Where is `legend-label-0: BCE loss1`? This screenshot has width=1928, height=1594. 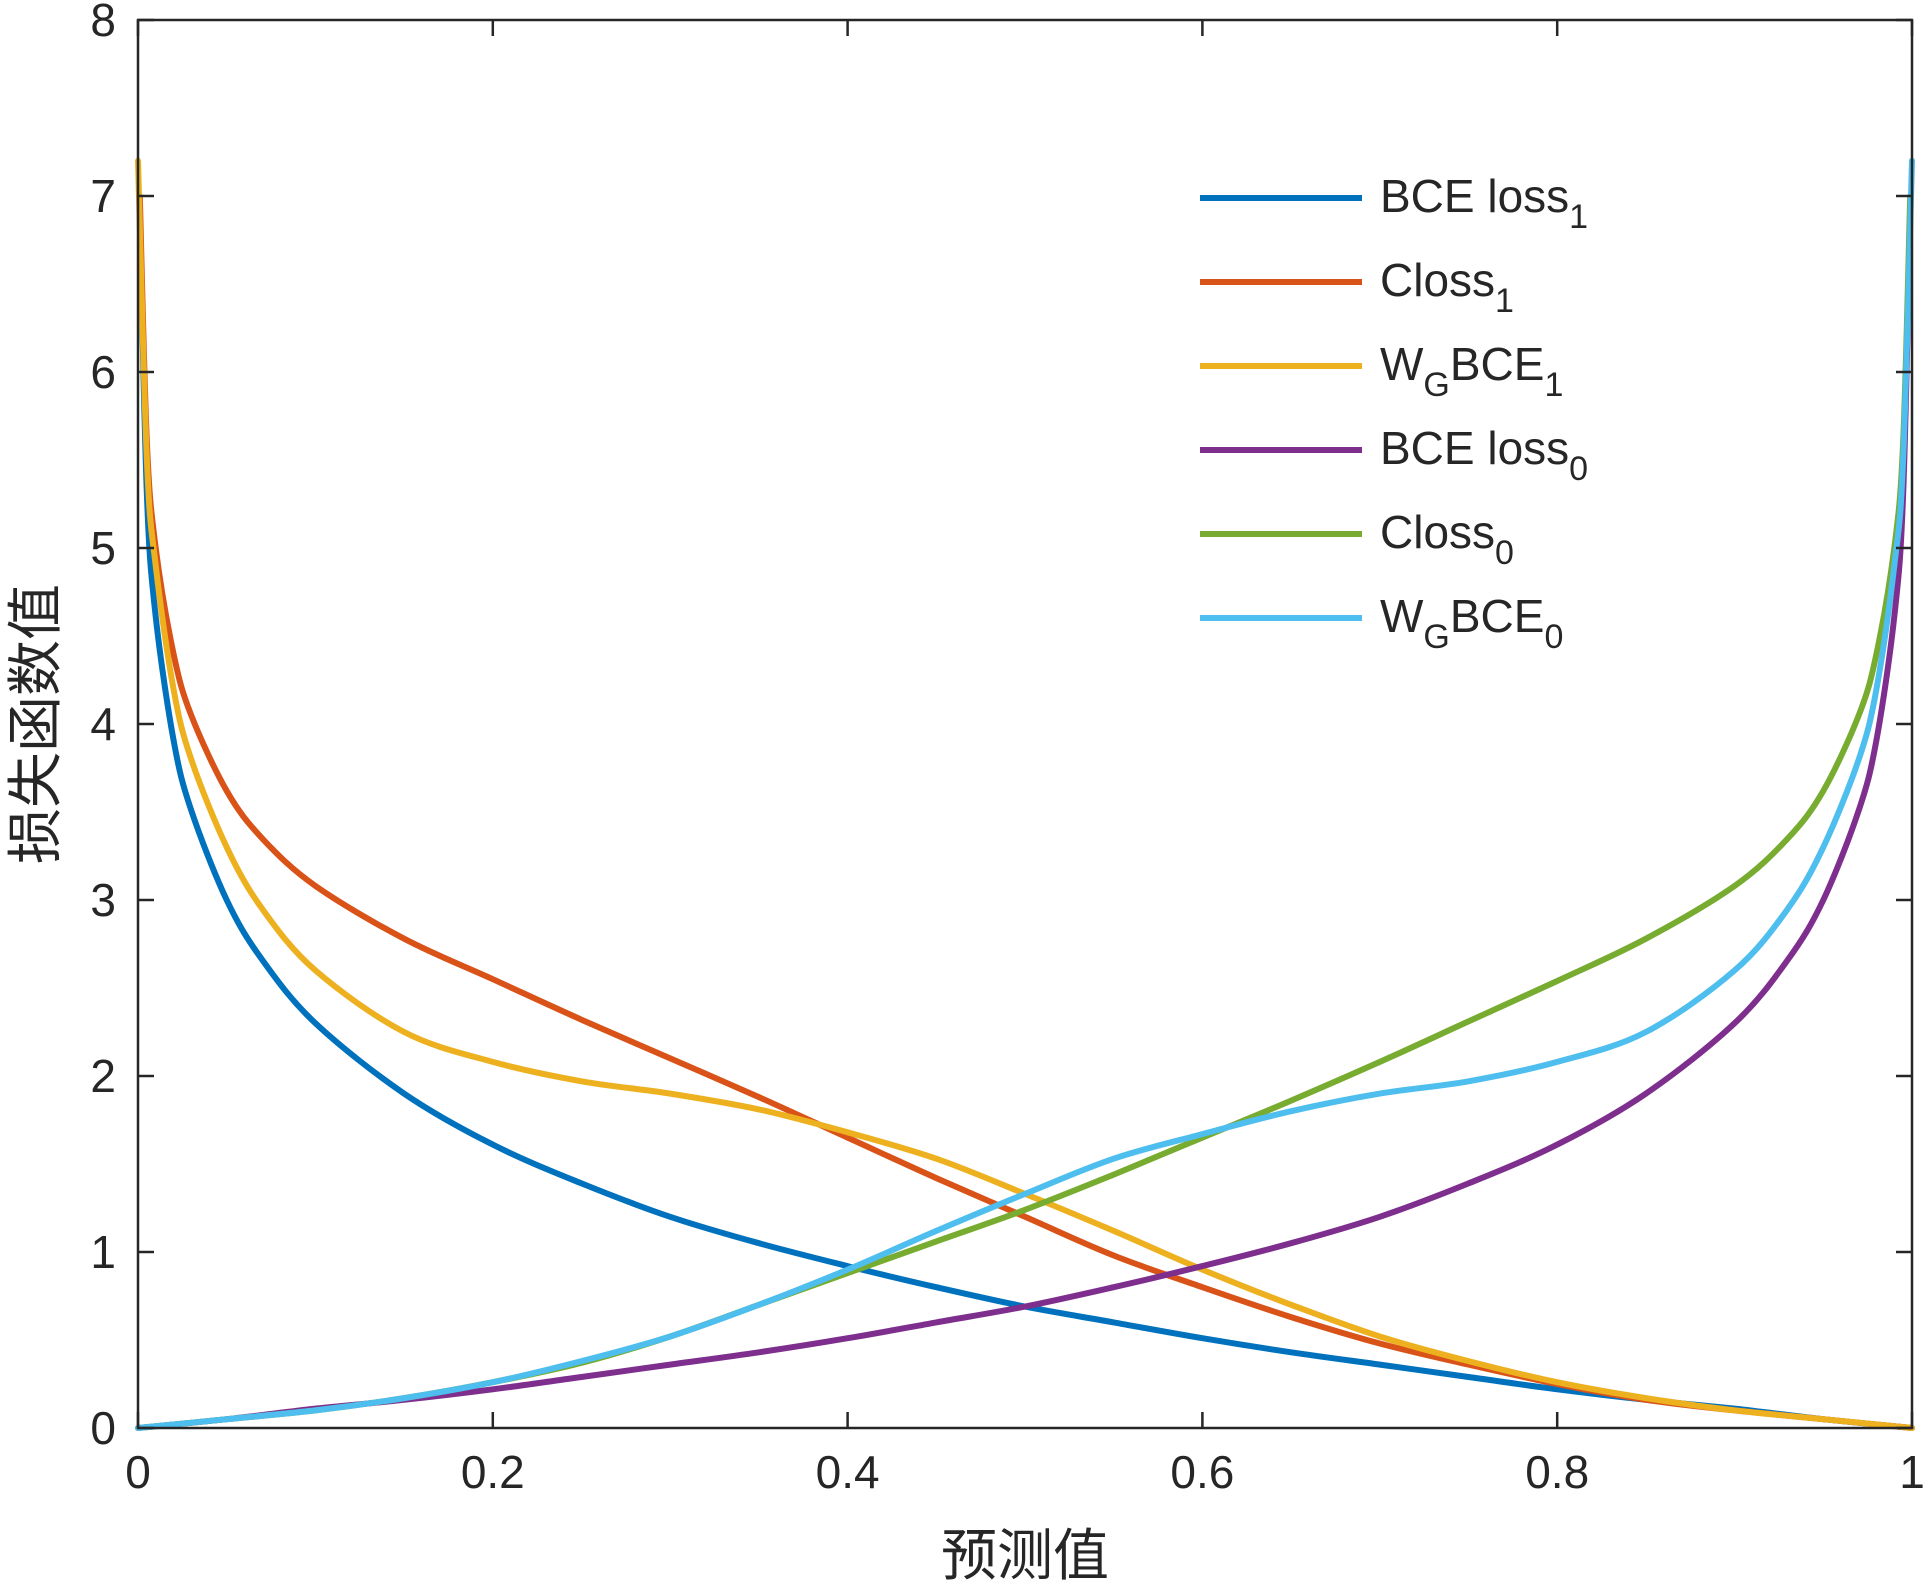 legend-label-0: BCE loss1 is located at coordinates (1484, 203).